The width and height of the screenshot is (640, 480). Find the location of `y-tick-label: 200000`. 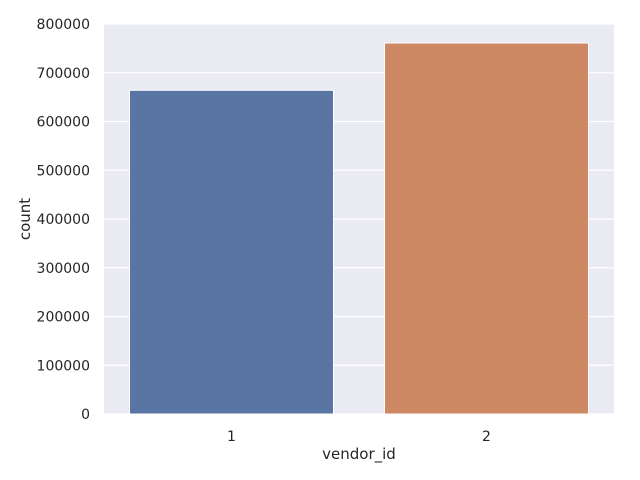

y-tick-label: 200000 is located at coordinates (63, 318).